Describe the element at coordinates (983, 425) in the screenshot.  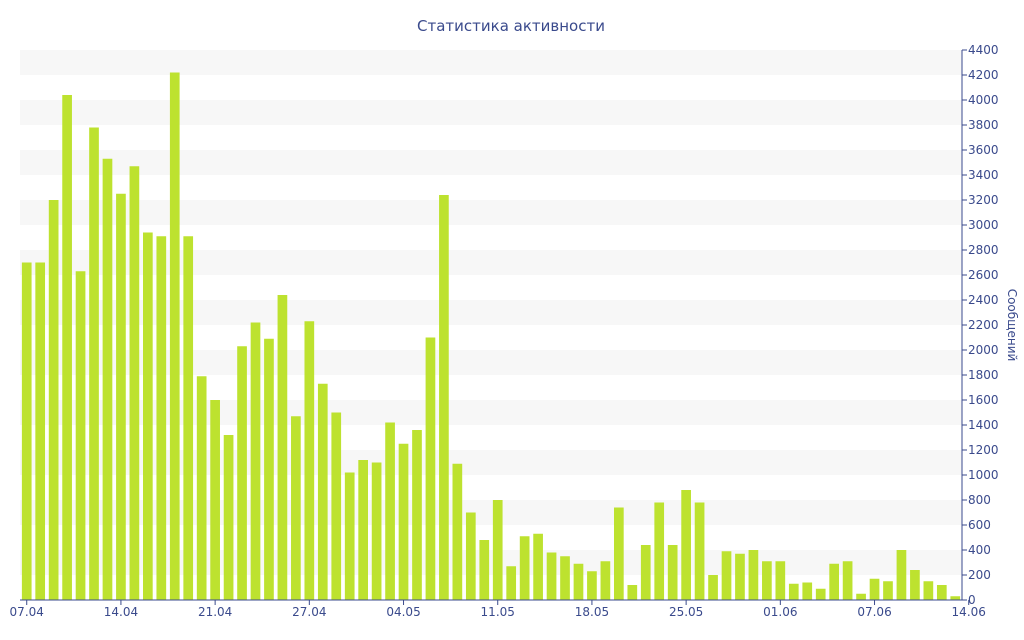
I see `y-tick-label: 1400` at that location.